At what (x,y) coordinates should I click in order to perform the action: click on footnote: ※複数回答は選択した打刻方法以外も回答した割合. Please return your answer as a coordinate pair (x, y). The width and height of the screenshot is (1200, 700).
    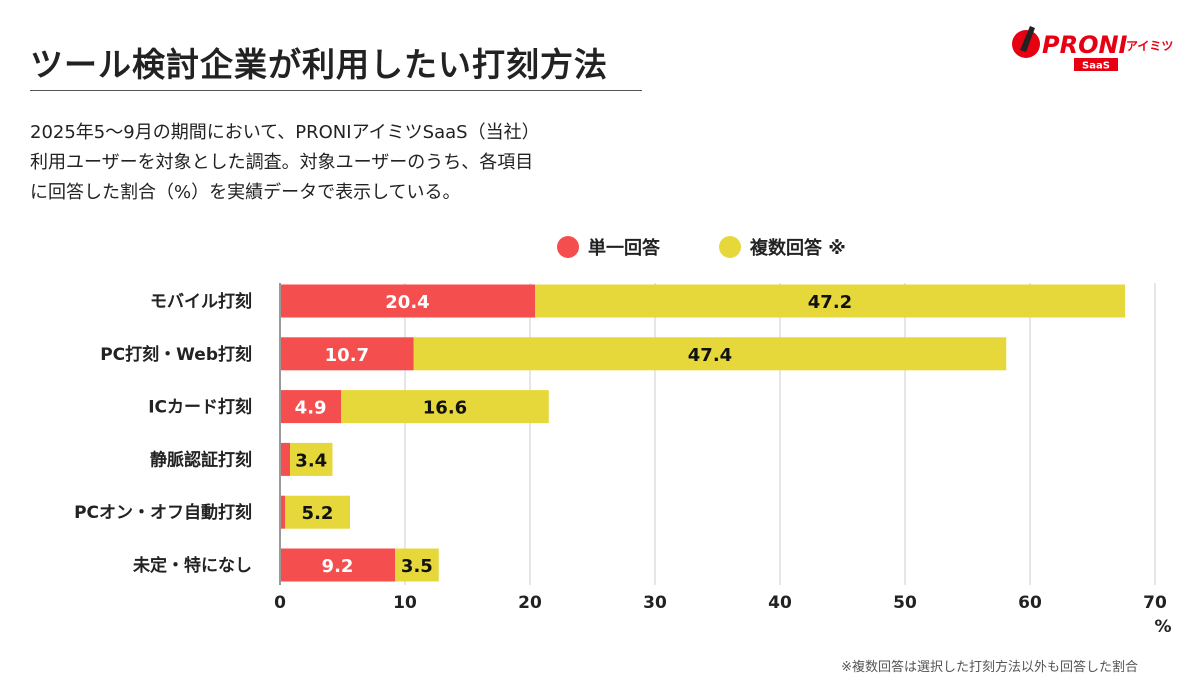
    Looking at the image, I should click on (989, 667).